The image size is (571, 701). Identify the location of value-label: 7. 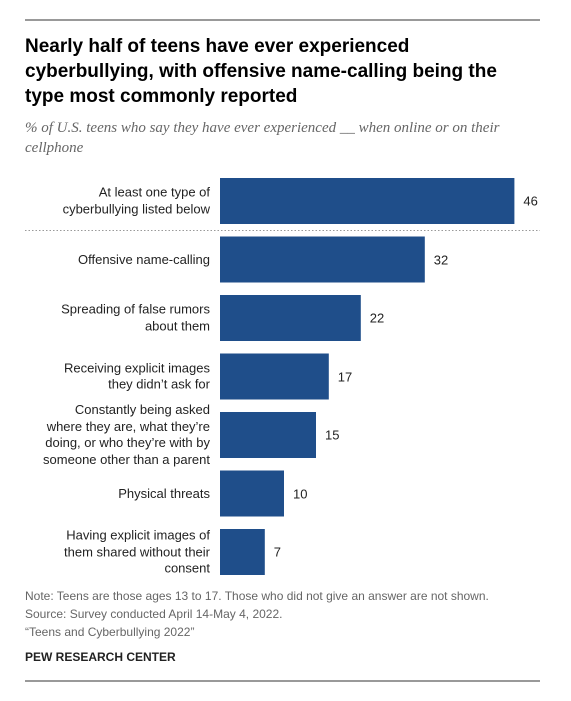
(277, 552).